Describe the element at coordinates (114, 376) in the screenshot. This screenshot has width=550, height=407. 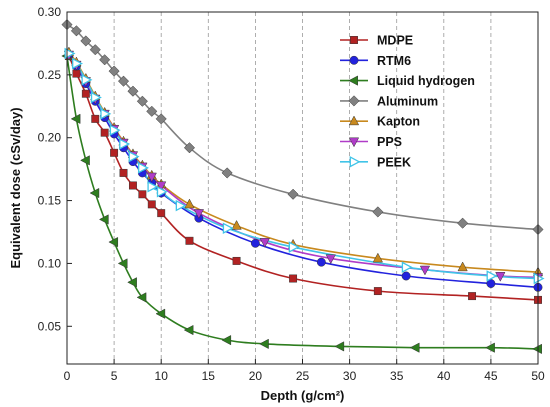
I see `x-tick-label: 5` at that location.